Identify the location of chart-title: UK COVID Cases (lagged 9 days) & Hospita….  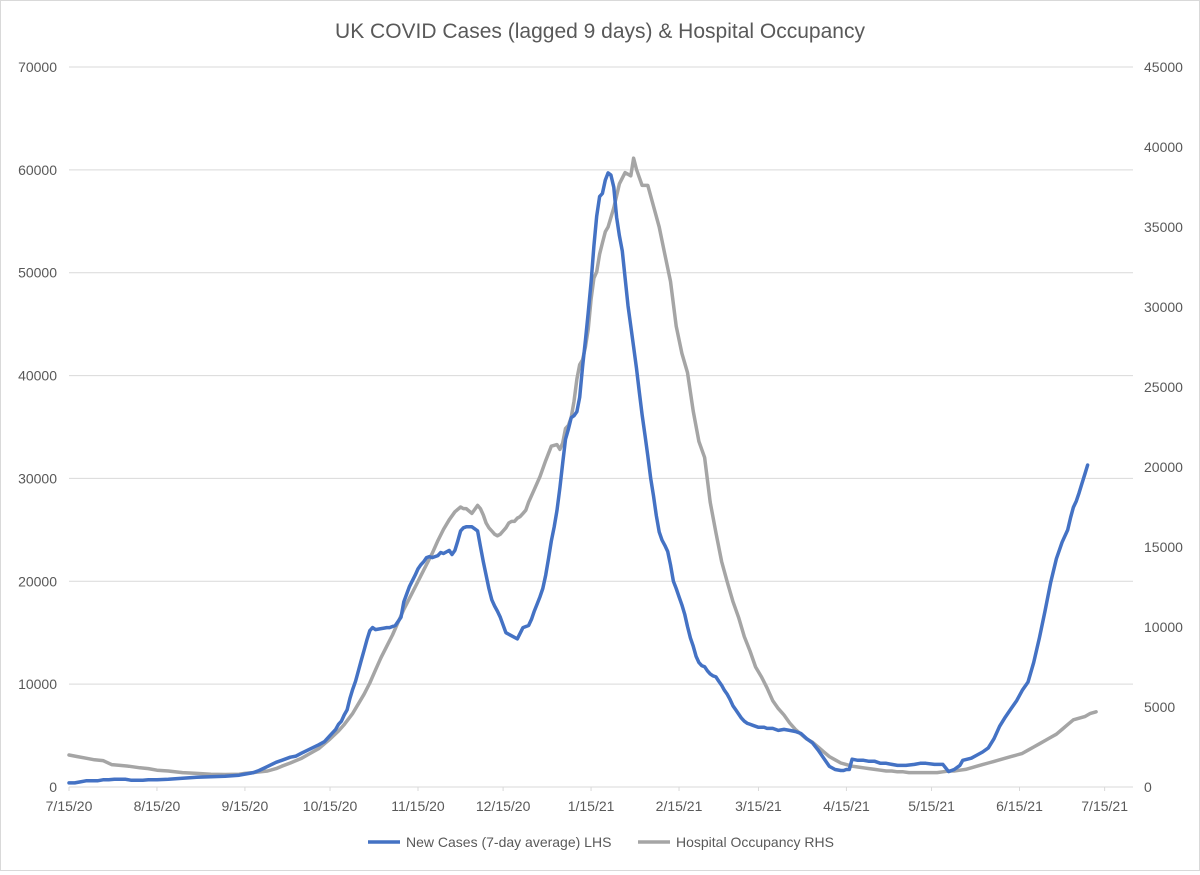
(600, 31).